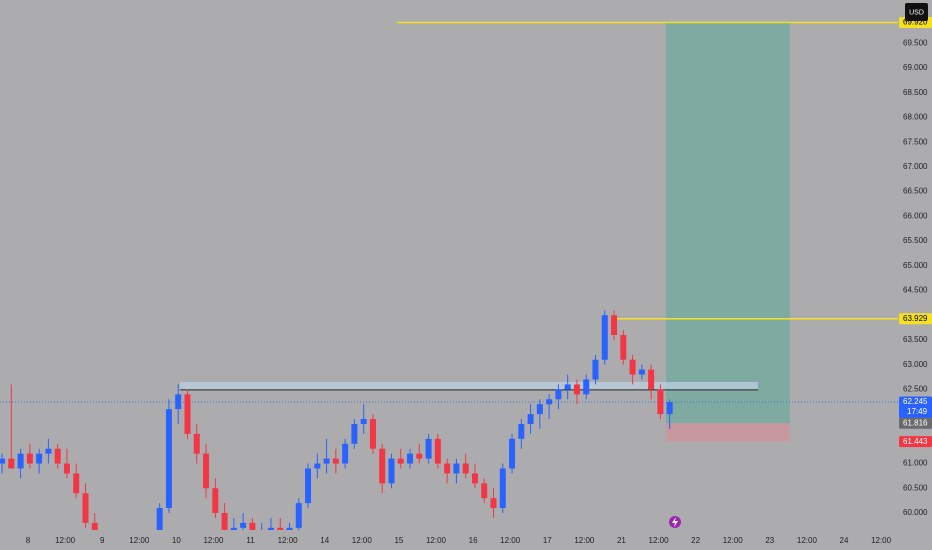 Image resolution: width=932 pixels, height=550 pixels. What do you see at coordinates (473, 540) in the screenshot?
I see `x-tick-label: 16` at bounding box center [473, 540].